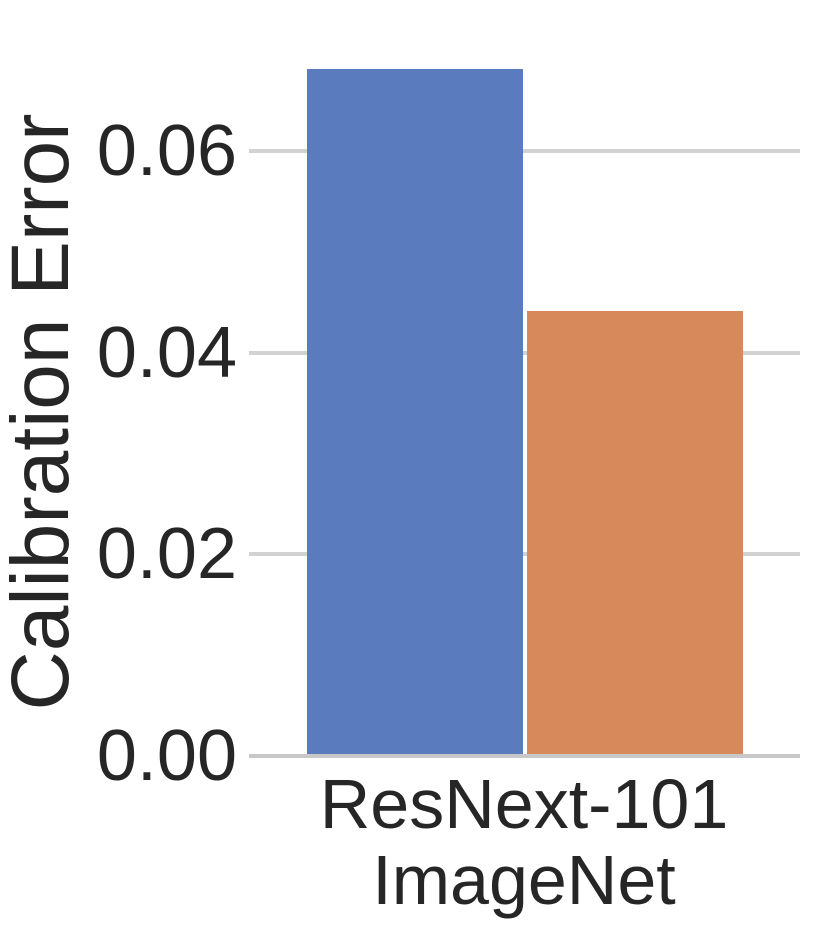 The height and width of the screenshot is (939, 831). What do you see at coordinates (524, 880) in the screenshot?
I see `x-tick-line-2: ImageNet` at bounding box center [524, 880].